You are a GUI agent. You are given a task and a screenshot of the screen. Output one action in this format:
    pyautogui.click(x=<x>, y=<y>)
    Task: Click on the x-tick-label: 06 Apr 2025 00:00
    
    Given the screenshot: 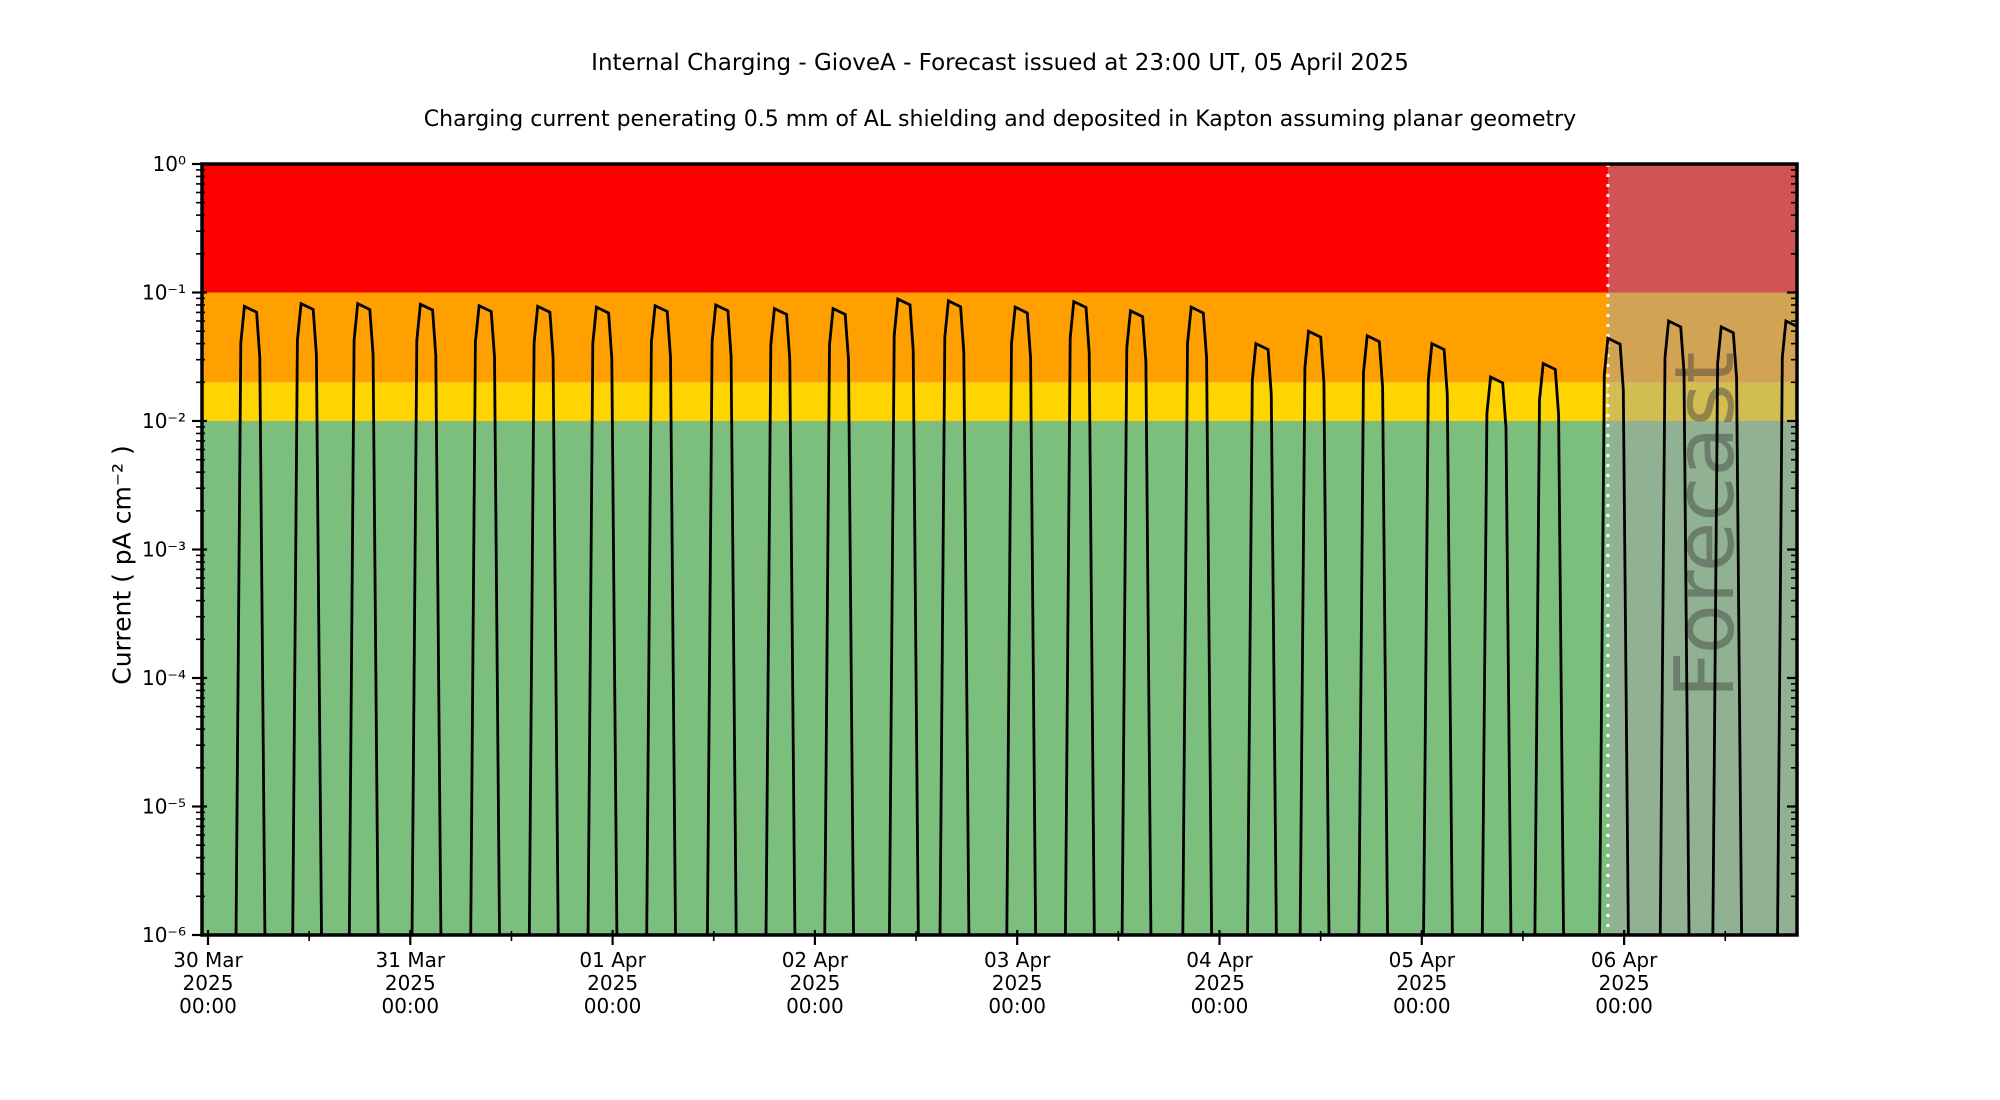 What is the action you would take?
    pyautogui.click(x=1624, y=983)
    